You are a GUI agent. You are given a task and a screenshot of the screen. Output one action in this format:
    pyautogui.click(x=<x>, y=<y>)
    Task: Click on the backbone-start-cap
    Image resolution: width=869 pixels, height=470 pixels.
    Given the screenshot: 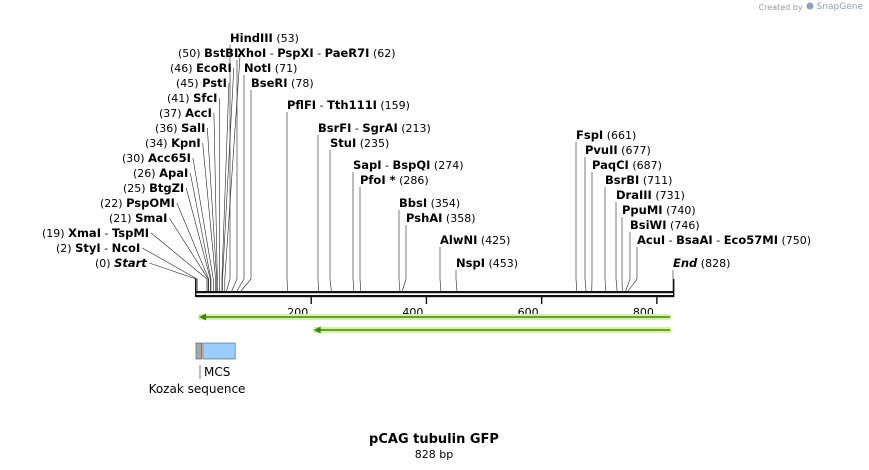 What is the action you would take?
    pyautogui.click(x=196, y=288)
    